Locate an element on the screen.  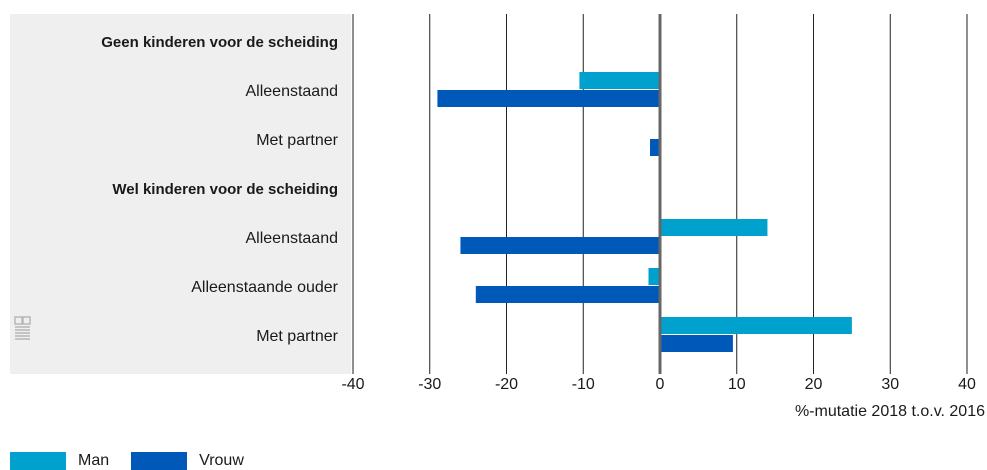
x-tick-label: 40 is located at coordinates (967, 384).